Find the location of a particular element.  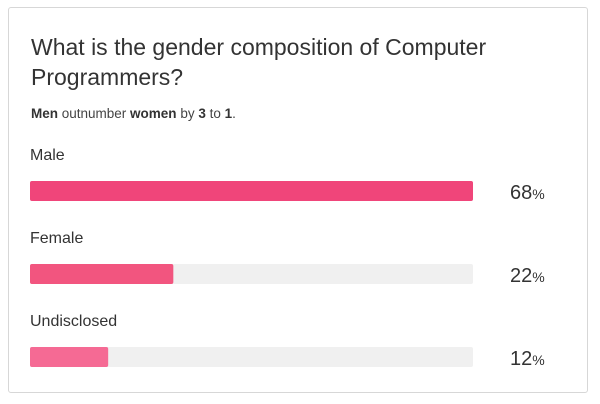

subtitle-period: . is located at coordinates (234, 113).